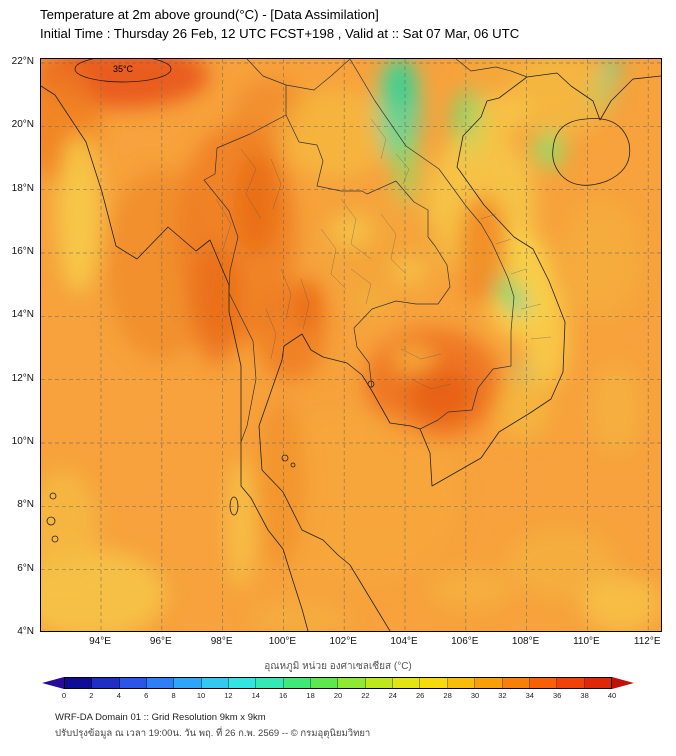 The image size is (676, 756). Describe the element at coordinates (22, 251) in the screenshot. I see `lat-tick-label: 16°N` at that location.